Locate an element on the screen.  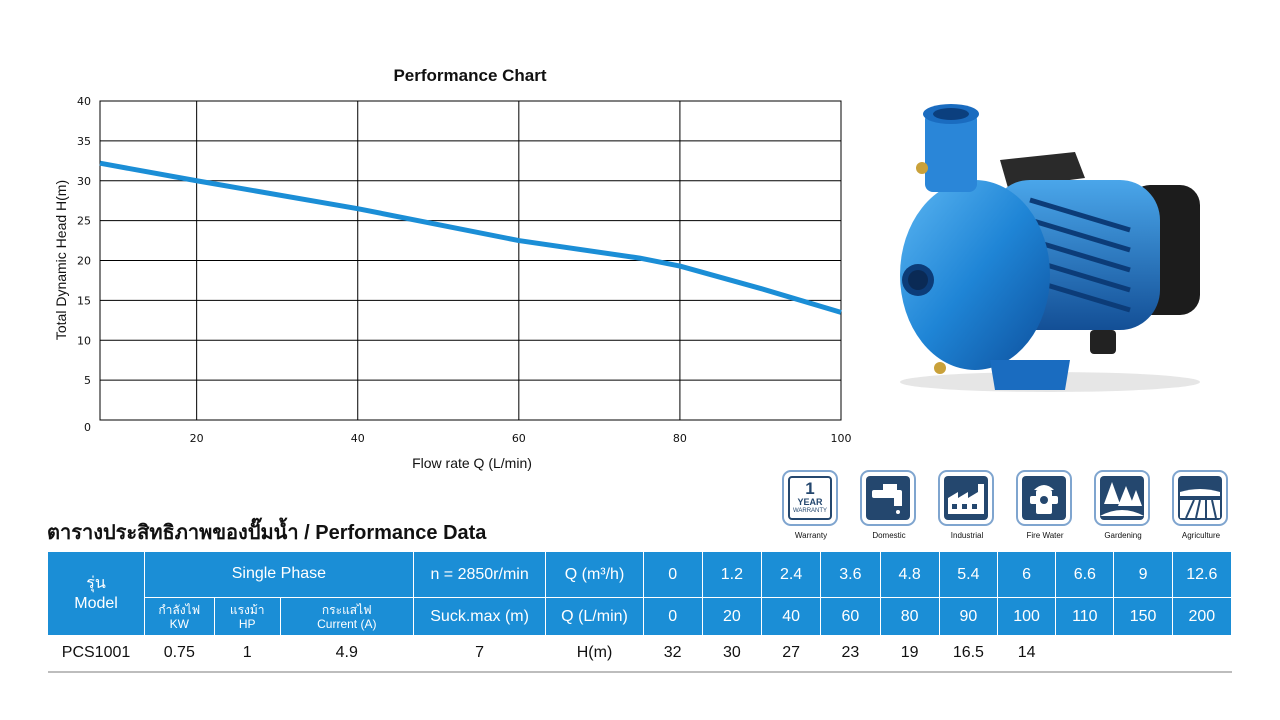
q-lmin-value: 0 is located at coordinates (672, 616).